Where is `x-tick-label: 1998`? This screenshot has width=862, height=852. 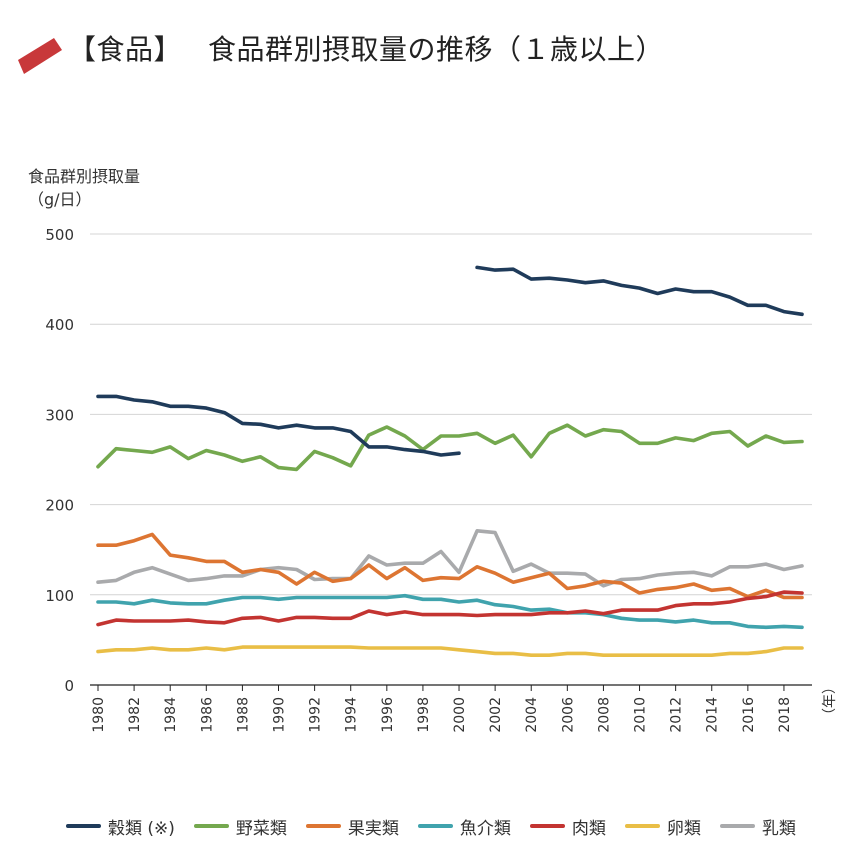 x-tick-label: 1998 is located at coordinates (424, 715).